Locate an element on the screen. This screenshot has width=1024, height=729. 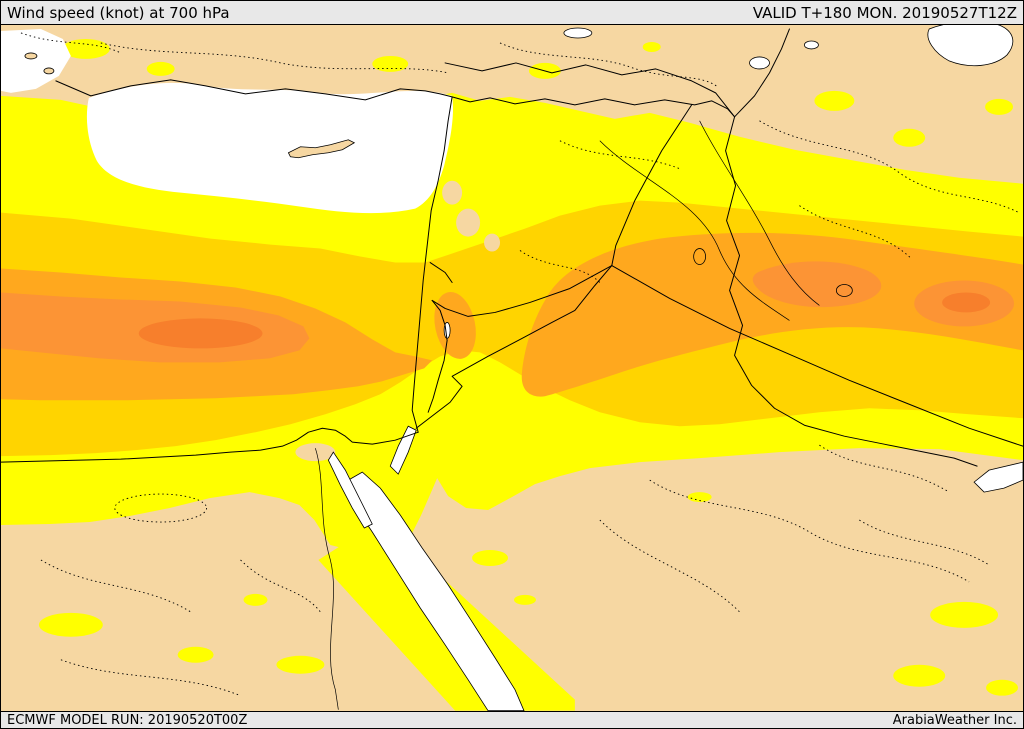
contour-tan-holes is located at coordinates (398, 321).